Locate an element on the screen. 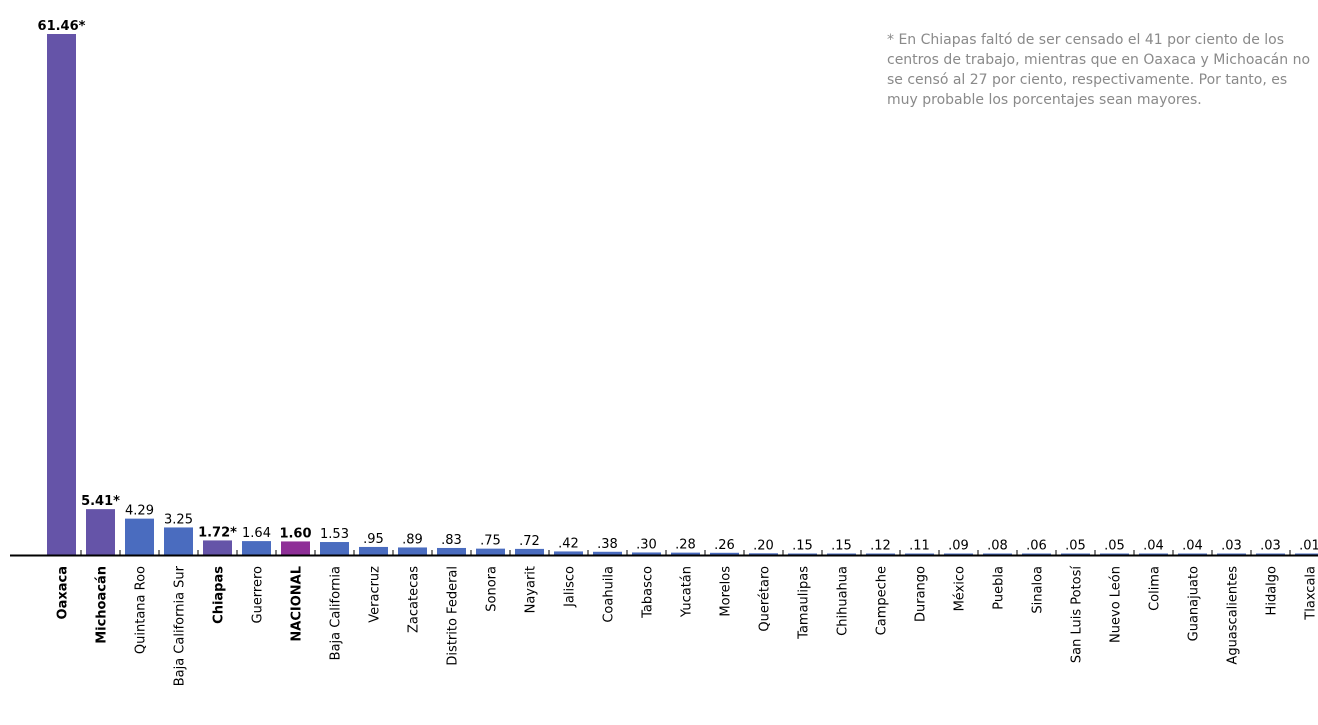 The height and width of the screenshot is (725, 1318). value-label: .28 is located at coordinates (685, 545).